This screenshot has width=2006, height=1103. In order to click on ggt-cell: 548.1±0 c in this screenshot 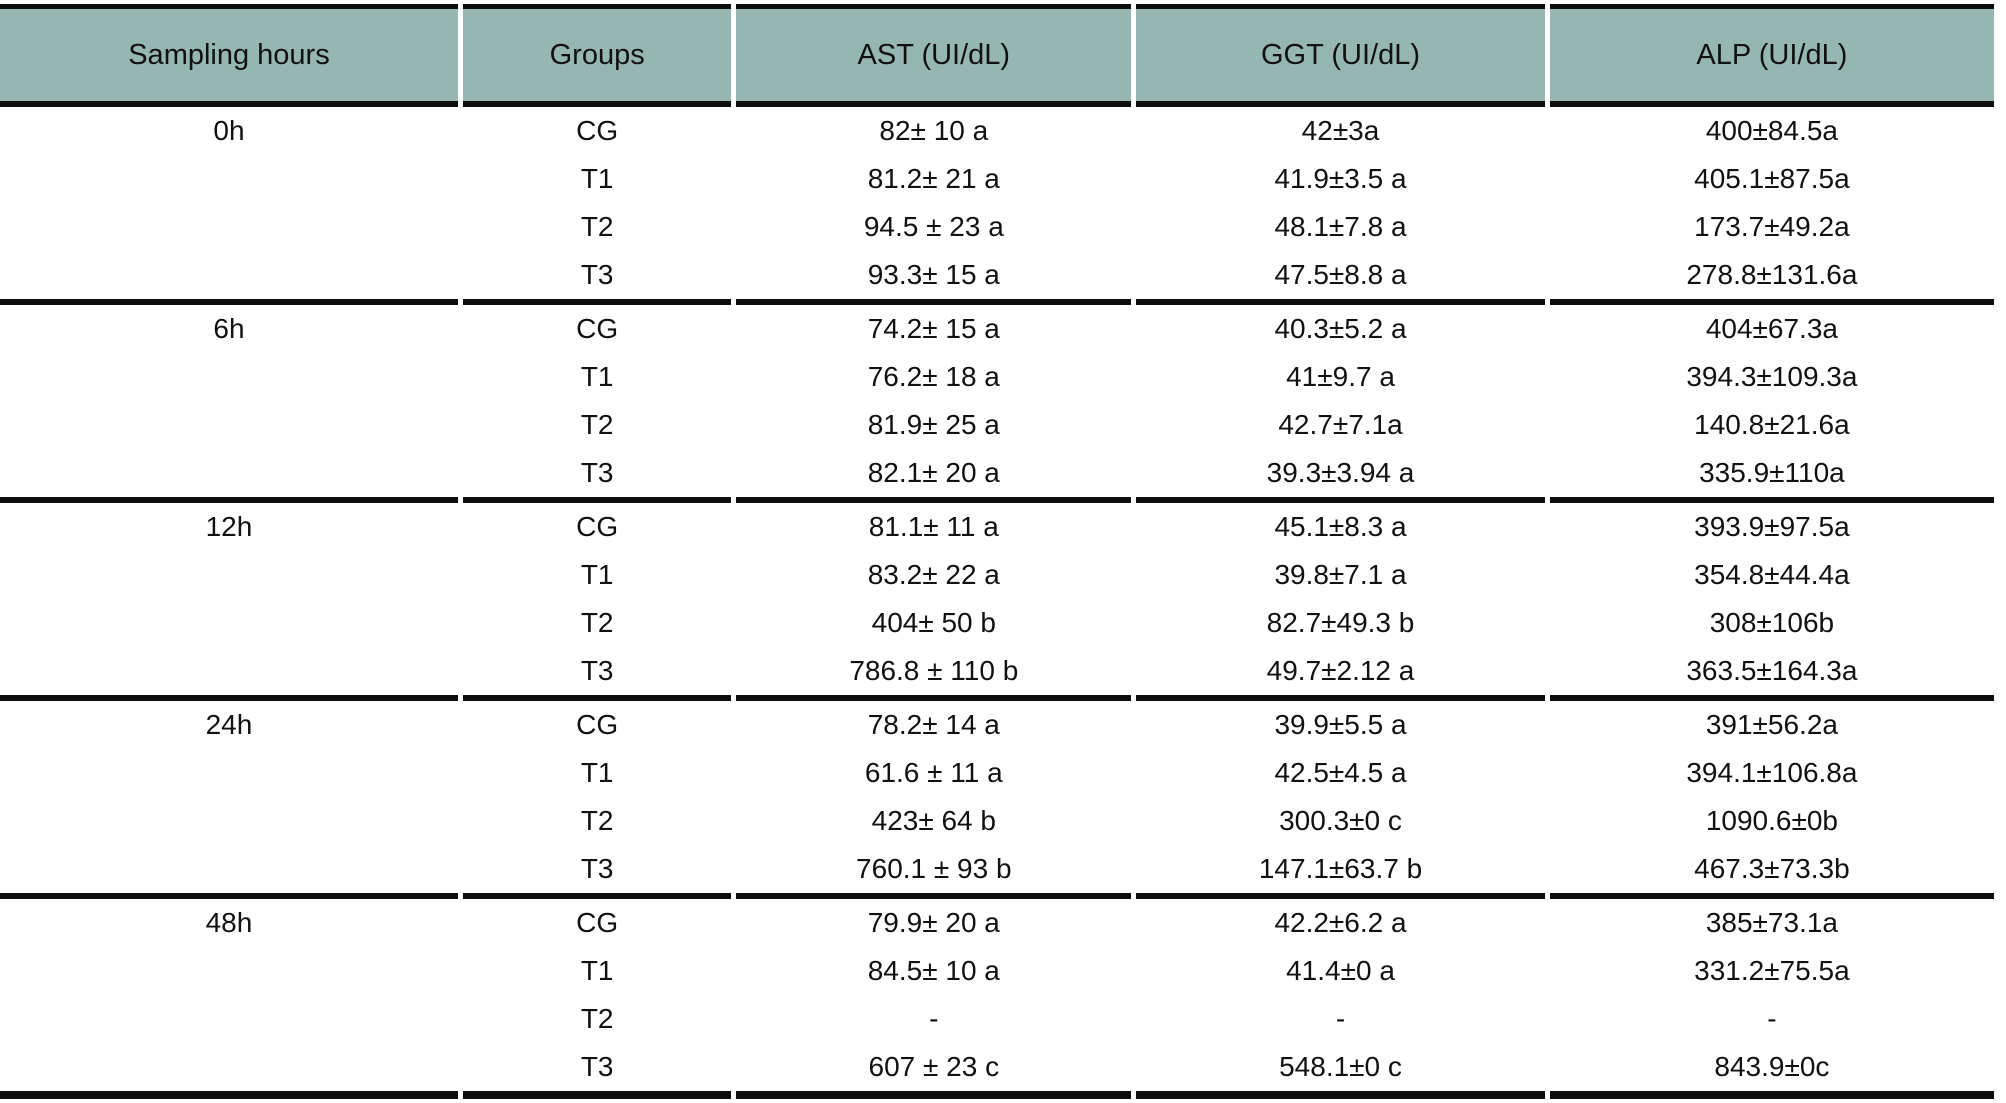, I will do `click(1340, 1071)`.